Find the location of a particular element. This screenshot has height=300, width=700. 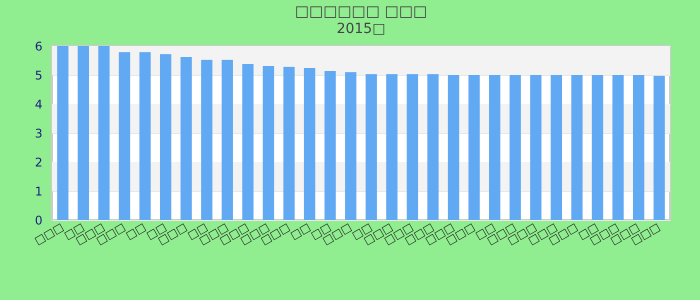

y-tick-label: 5 is located at coordinates (38, 75).